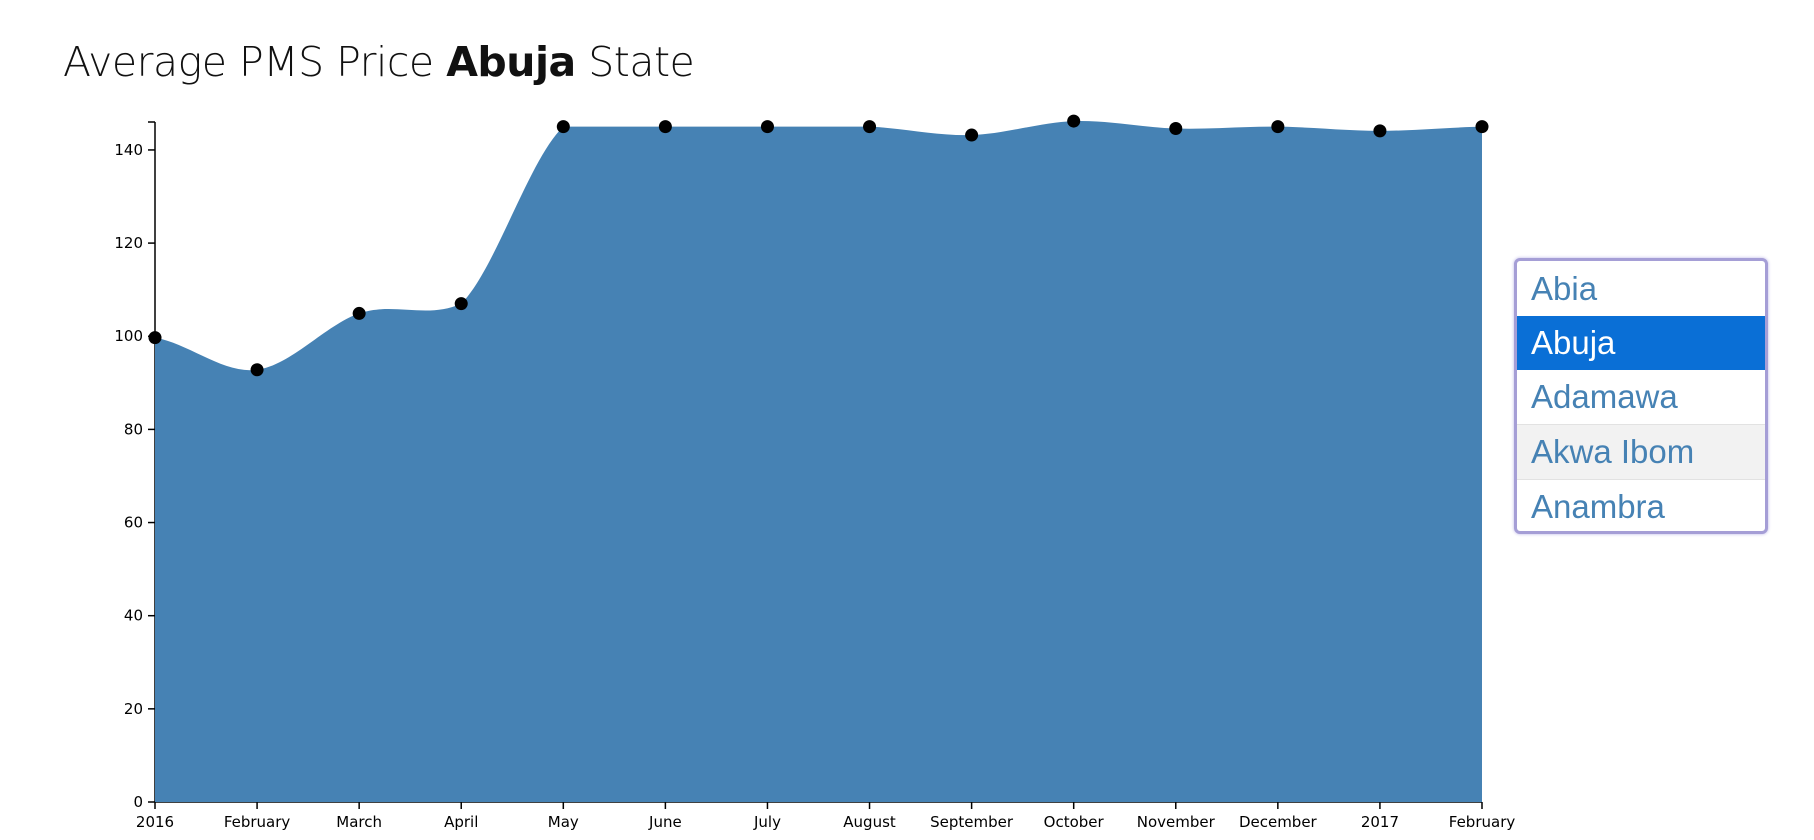  Describe the element at coordinates (133, 523) in the screenshot. I see `y-tick-label-60: 60` at that location.